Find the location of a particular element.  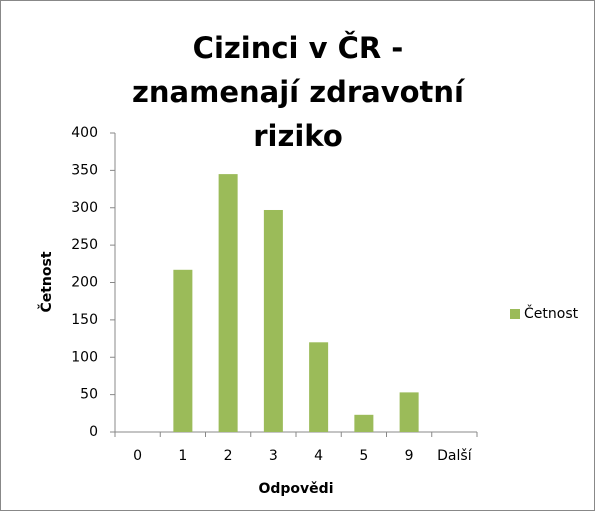

x-axis-label: Odpovědi is located at coordinates (295, 489).